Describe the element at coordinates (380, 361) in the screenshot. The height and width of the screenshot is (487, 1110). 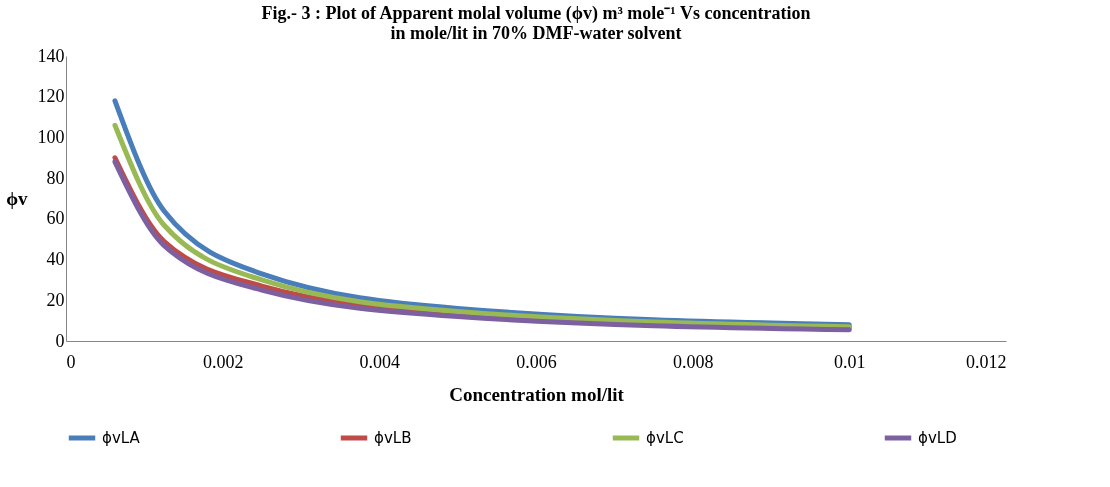
I see `x-tick-label: 0.004` at that location.